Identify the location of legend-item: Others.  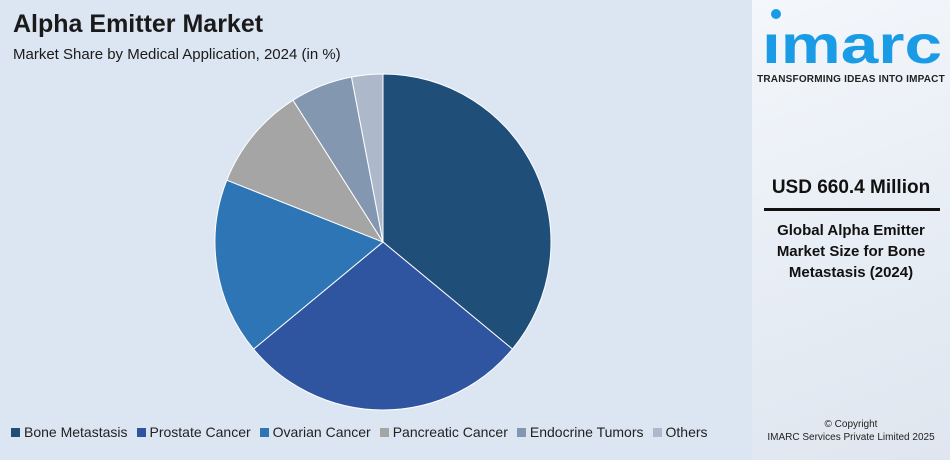
(680, 432).